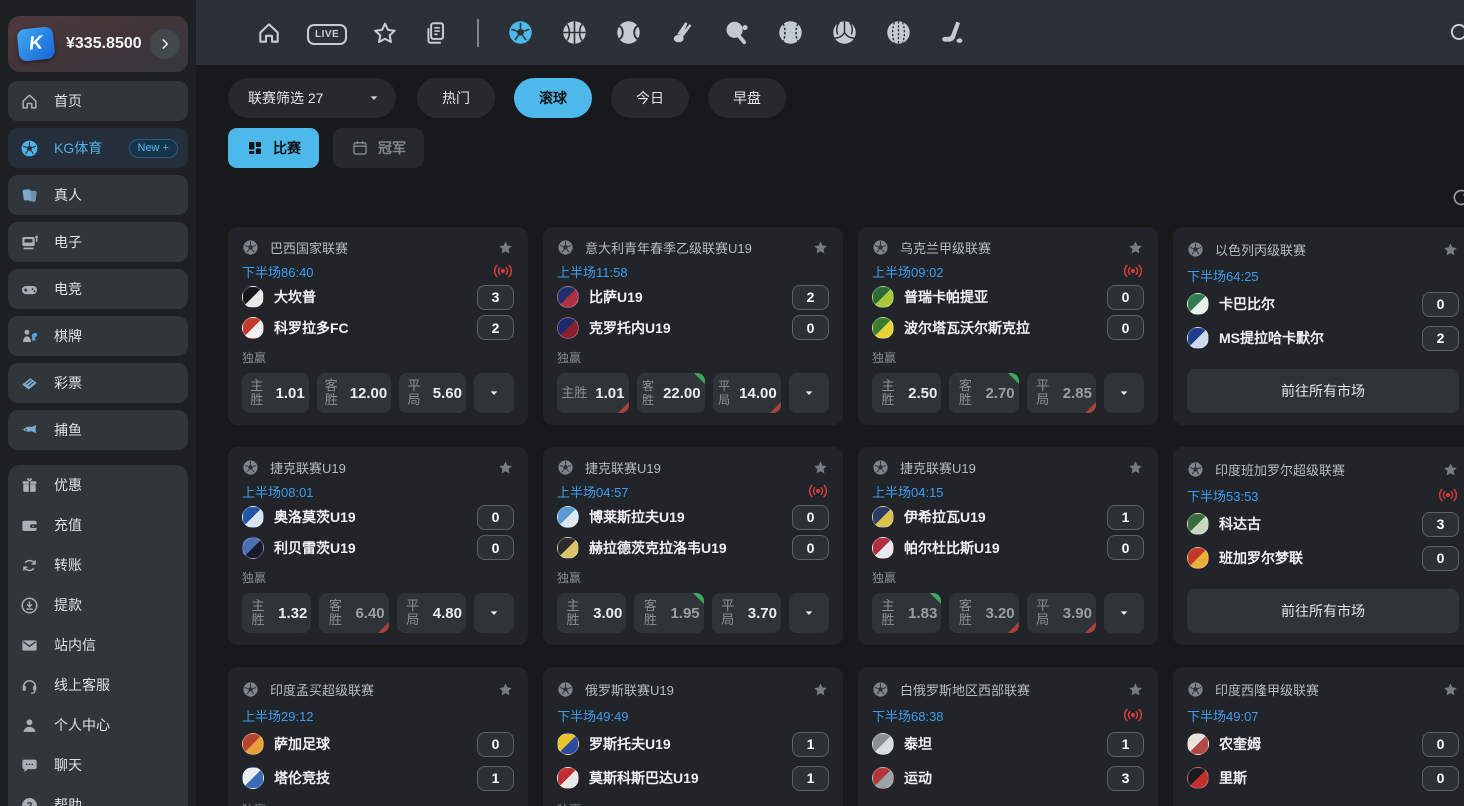  Describe the element at coordinates (1125, 778) in the screenshot. I see `score-badge: 3` at that location.